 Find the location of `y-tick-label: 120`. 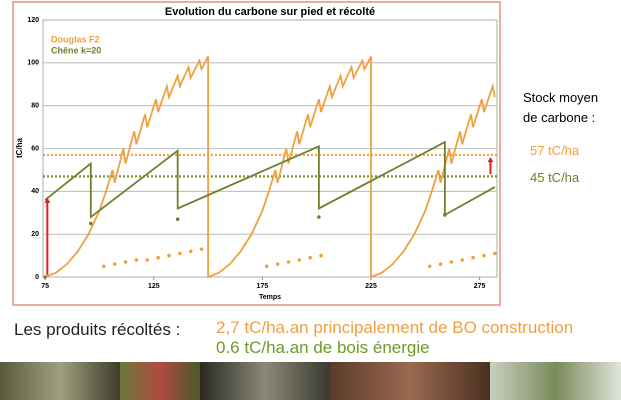

y-tick-label: 120 is located at coordinates (33, 20).